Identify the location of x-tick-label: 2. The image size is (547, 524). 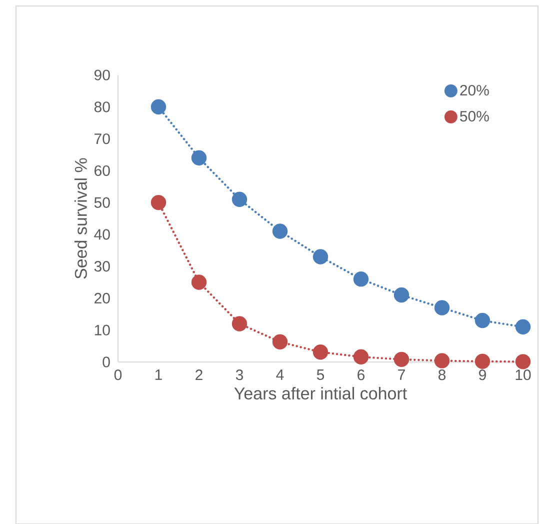
(199, 375).